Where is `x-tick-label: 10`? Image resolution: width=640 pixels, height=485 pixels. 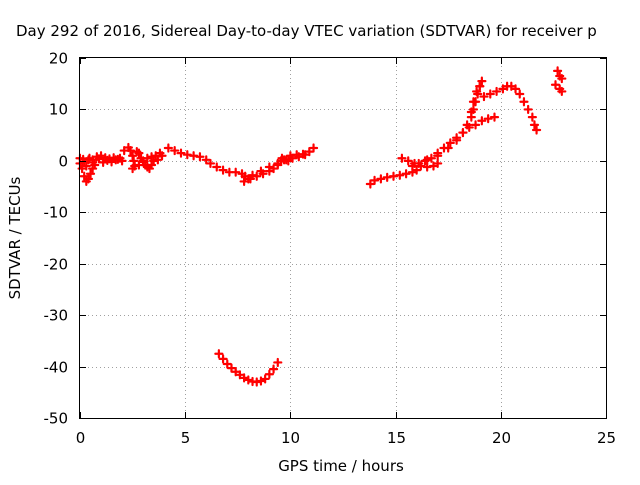 x-tick-label: 10 is located at coordinates (290, 438).